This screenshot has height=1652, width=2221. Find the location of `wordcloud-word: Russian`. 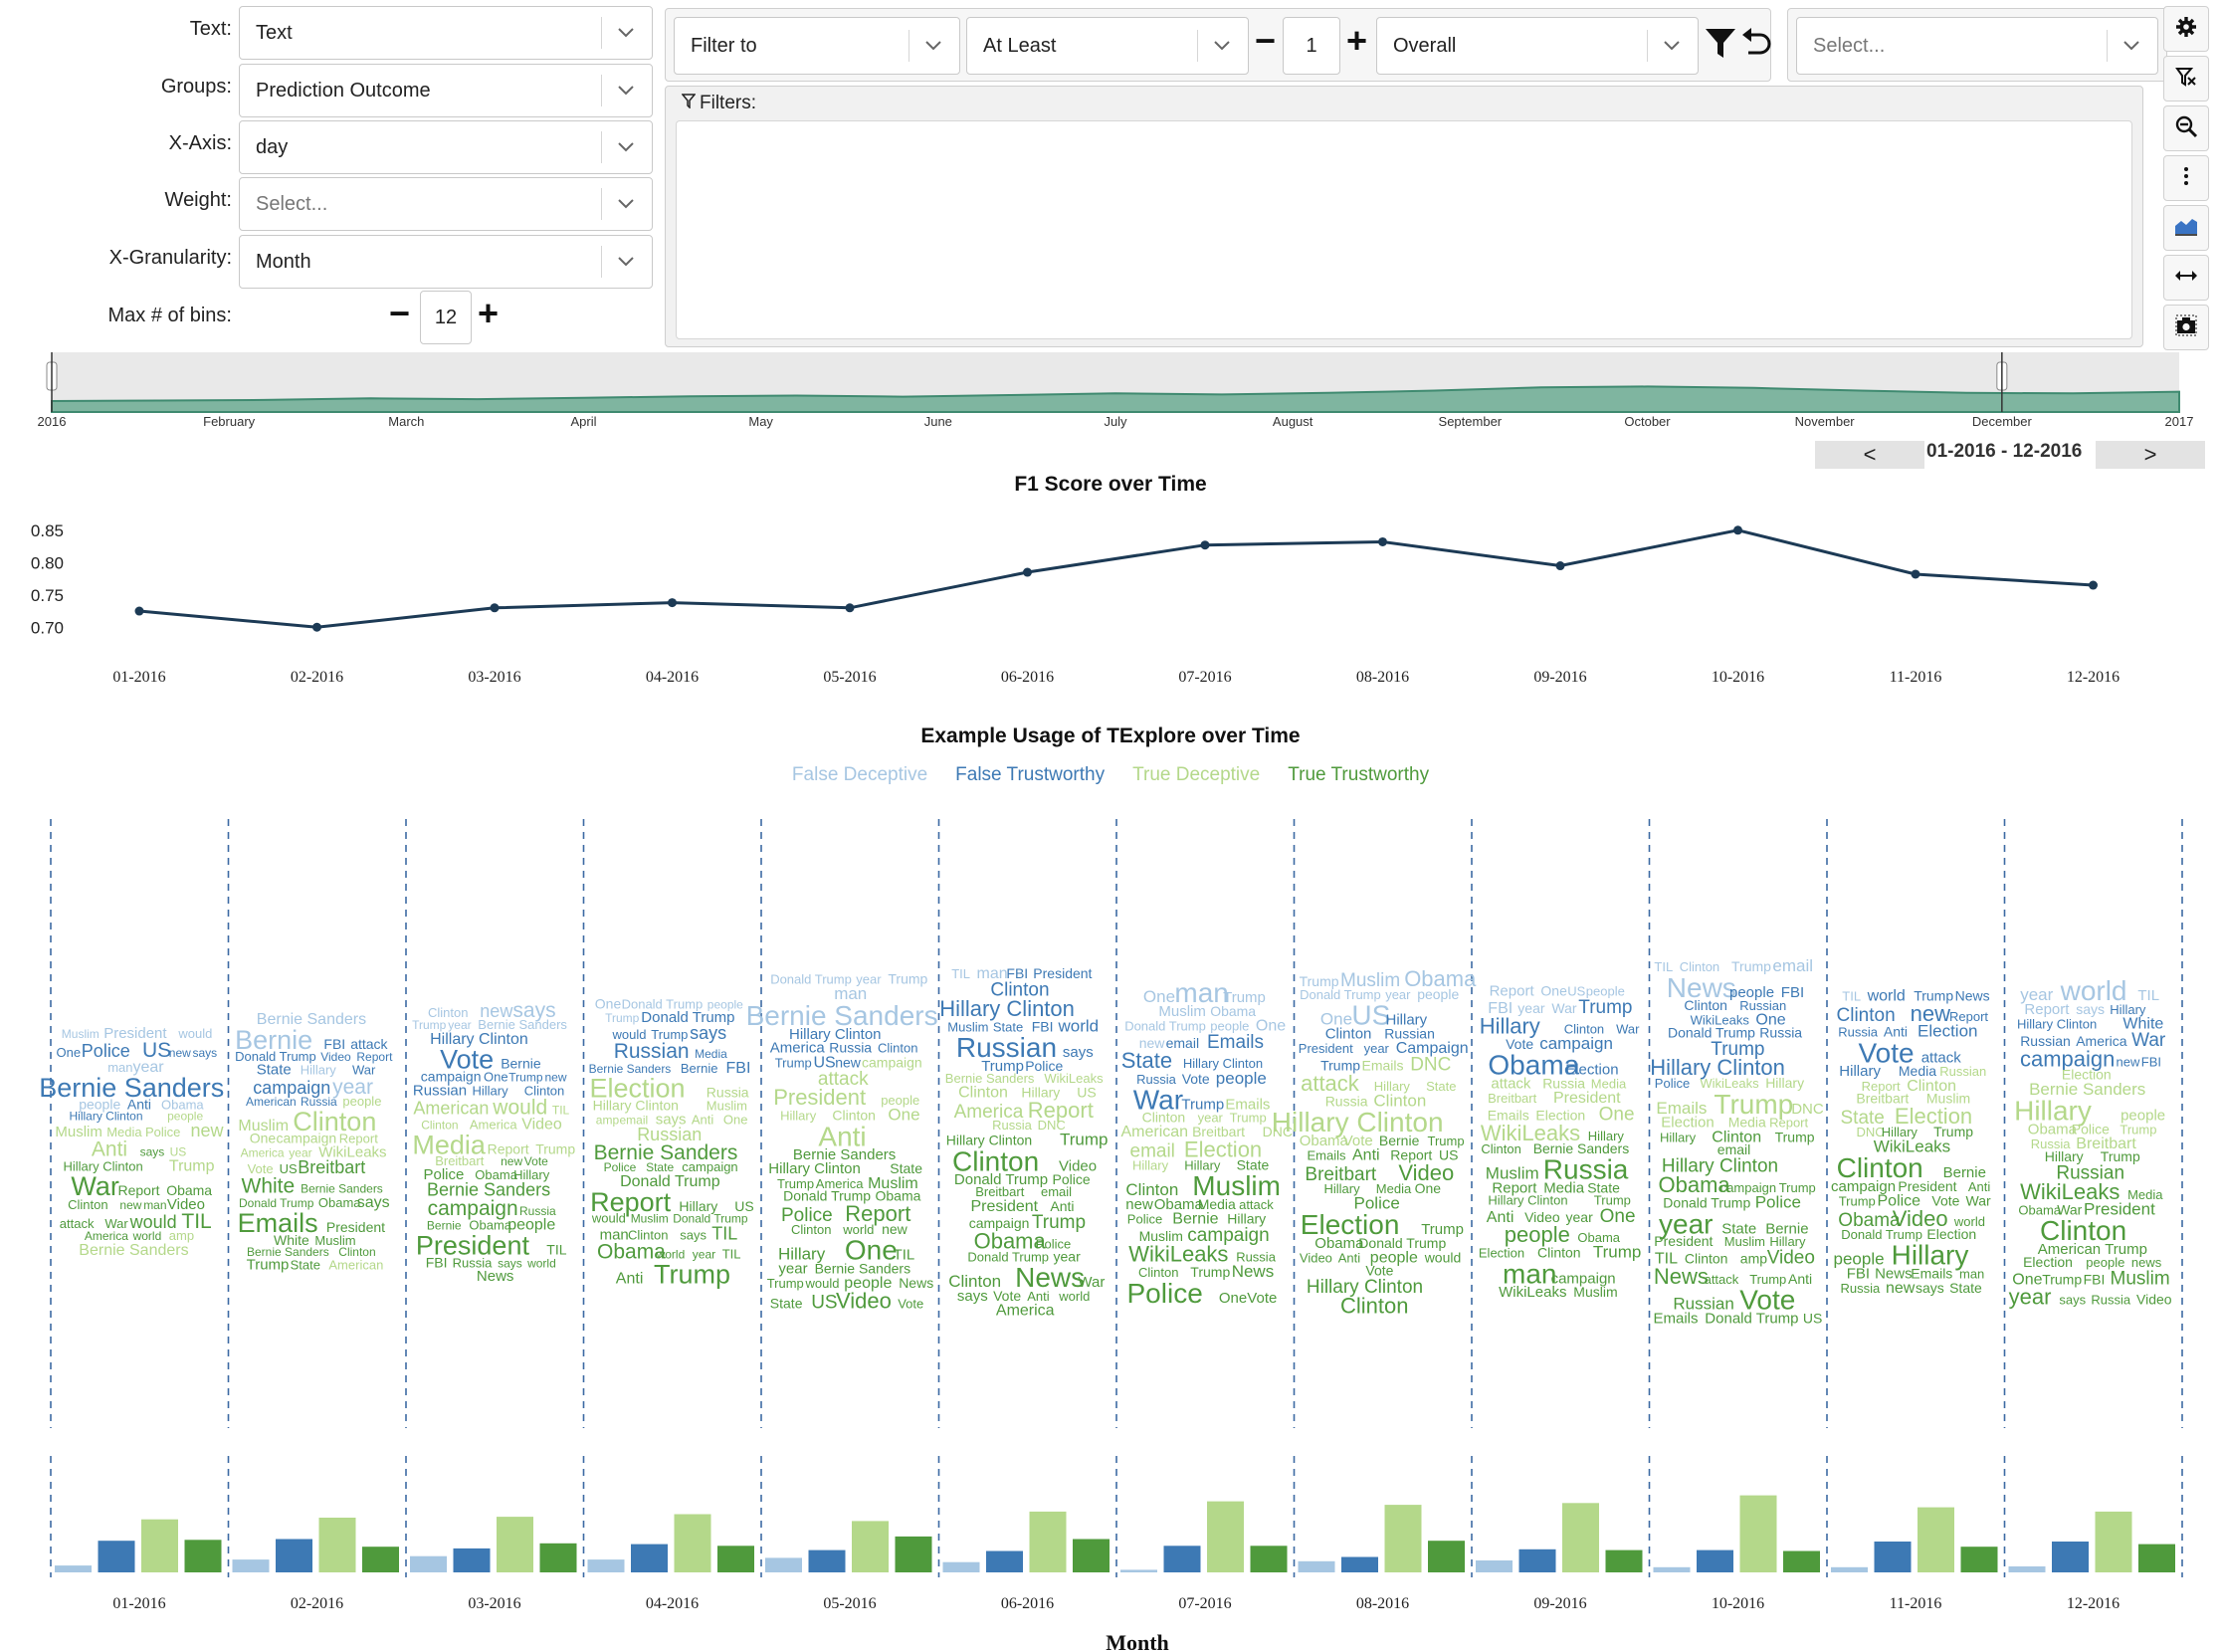

wordcloud-word: Russian is located at coordinates (2045, 1041).